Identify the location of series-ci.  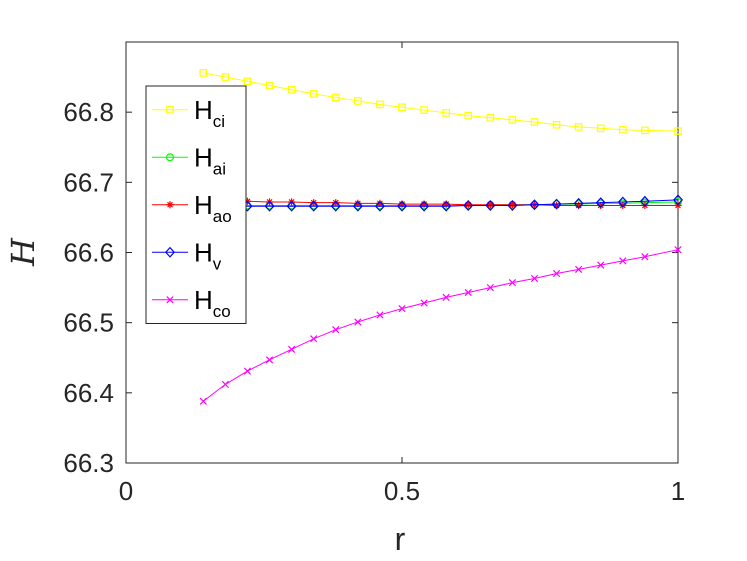
(440, 102).